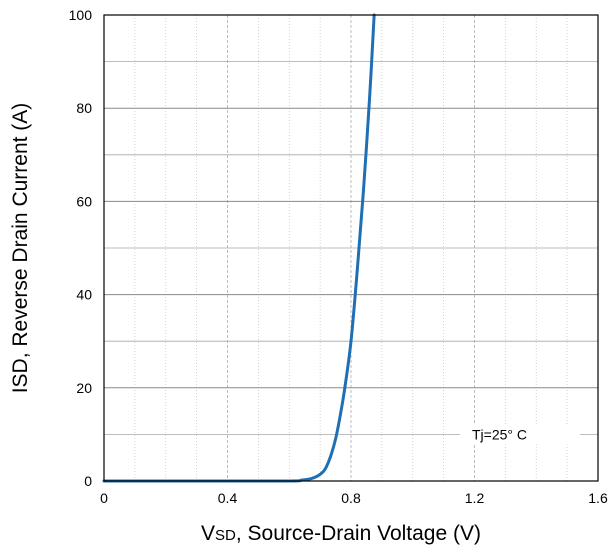 This screenshot has height=552, width=615. I want to click on x-axis-title-main: V, so click(208, 533).